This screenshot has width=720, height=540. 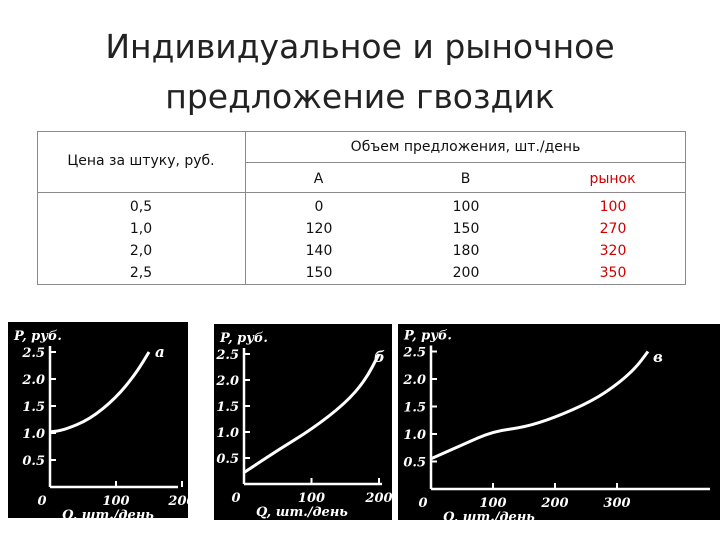 I want to click on graph-panel-label: в, so click(x=658, y=357).